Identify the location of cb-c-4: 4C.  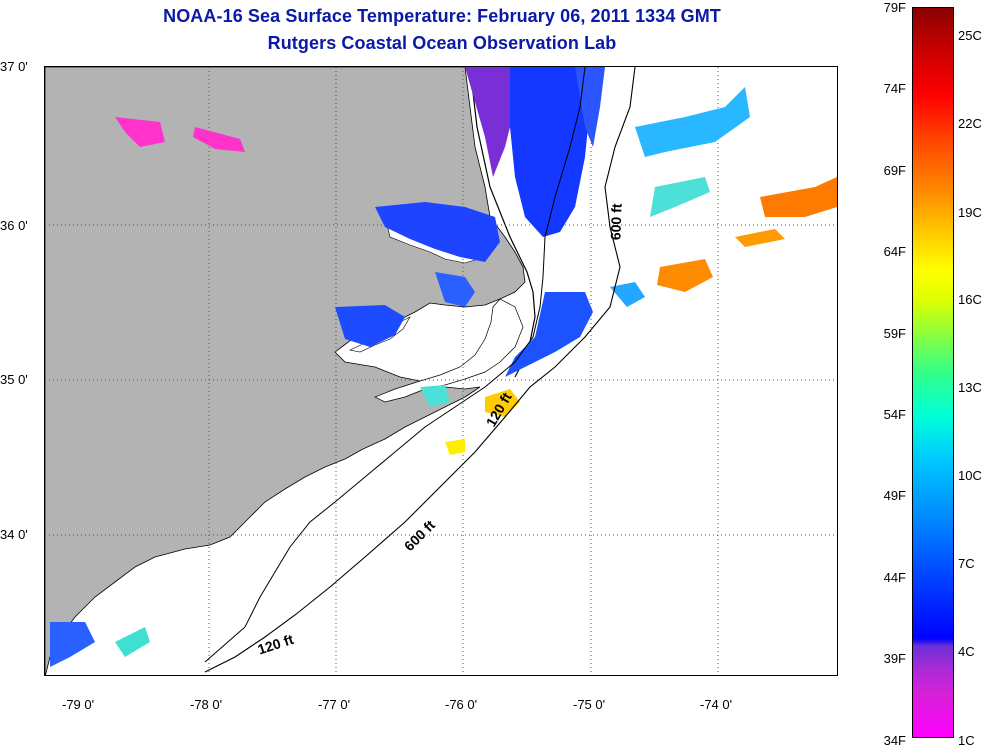
(966, 651).